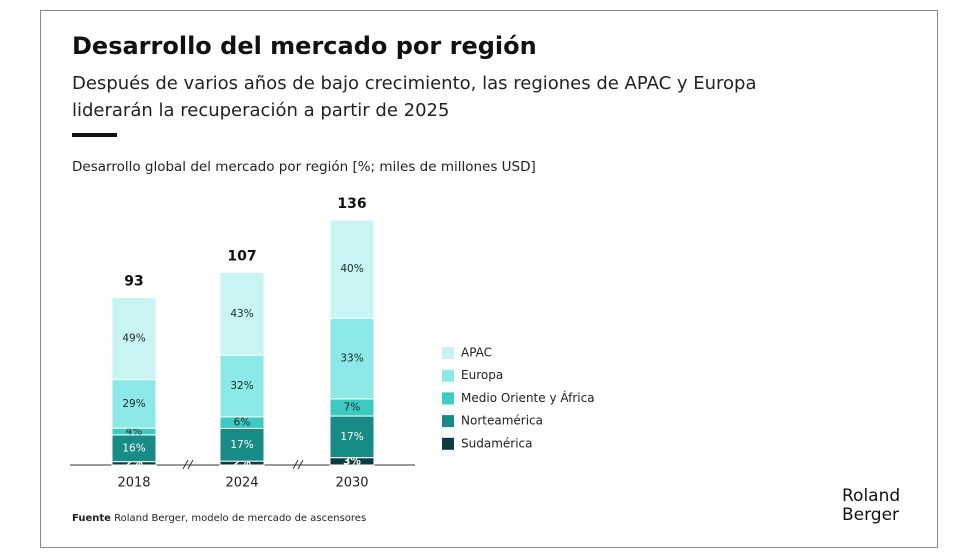  Describe the element at coordinates (476, 353) in the screenshot. I see `legend-label: APAC` at that location.